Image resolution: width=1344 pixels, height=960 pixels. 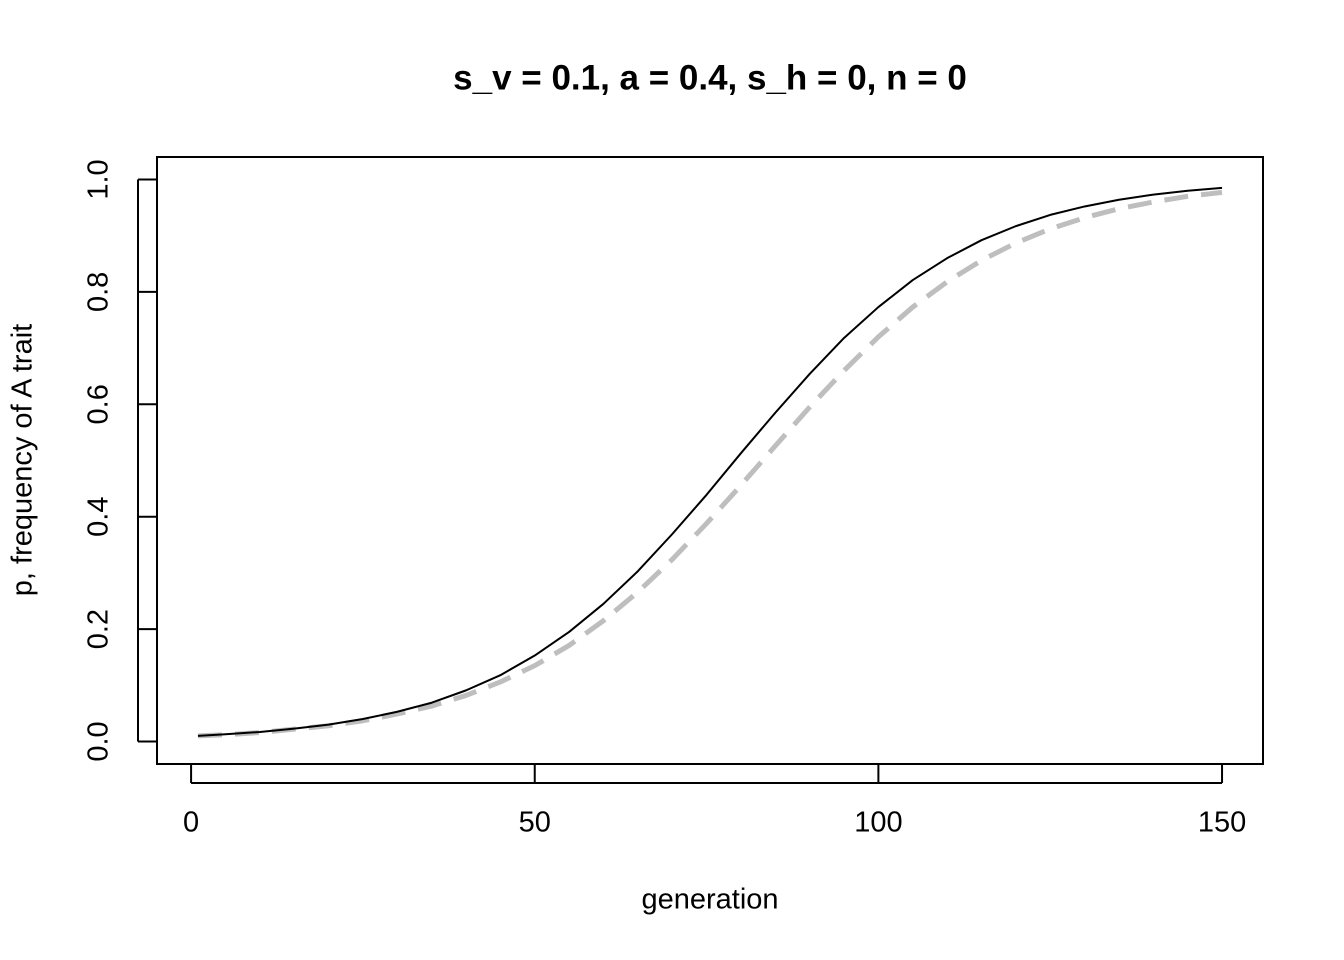 What do you see at coordinates (99, 629) in the screenshot?
I see `y-tick-label: 0.2` at bounding box center [99, 629].